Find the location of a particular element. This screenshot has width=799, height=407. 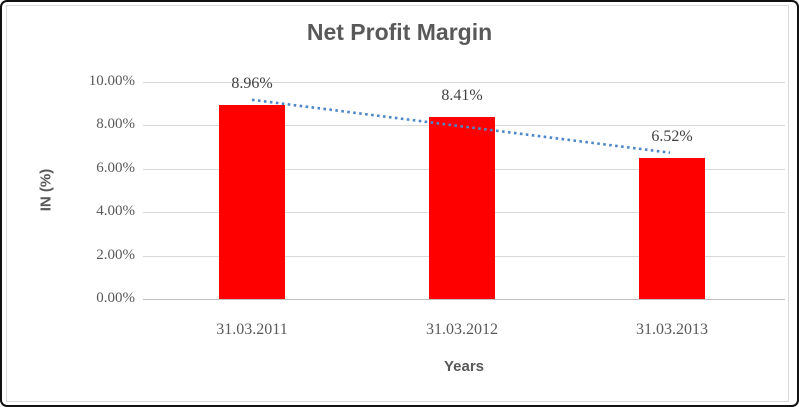

y-axis-title: IN (%) is located at coordinates (46, 190).